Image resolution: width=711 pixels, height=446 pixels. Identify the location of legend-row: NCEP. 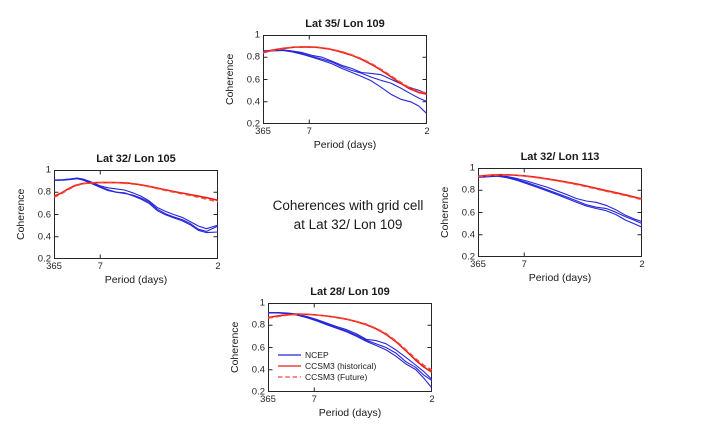
(327, 354).